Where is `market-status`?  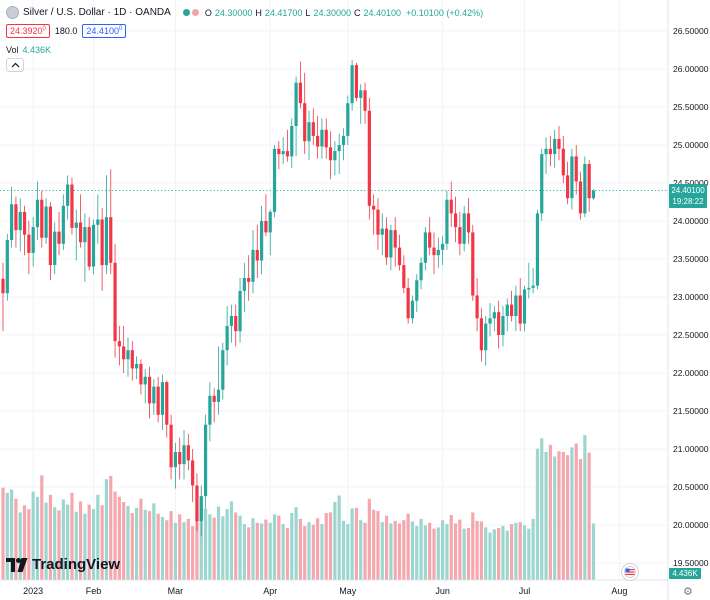
market-status is located at coordinates (190, 12).